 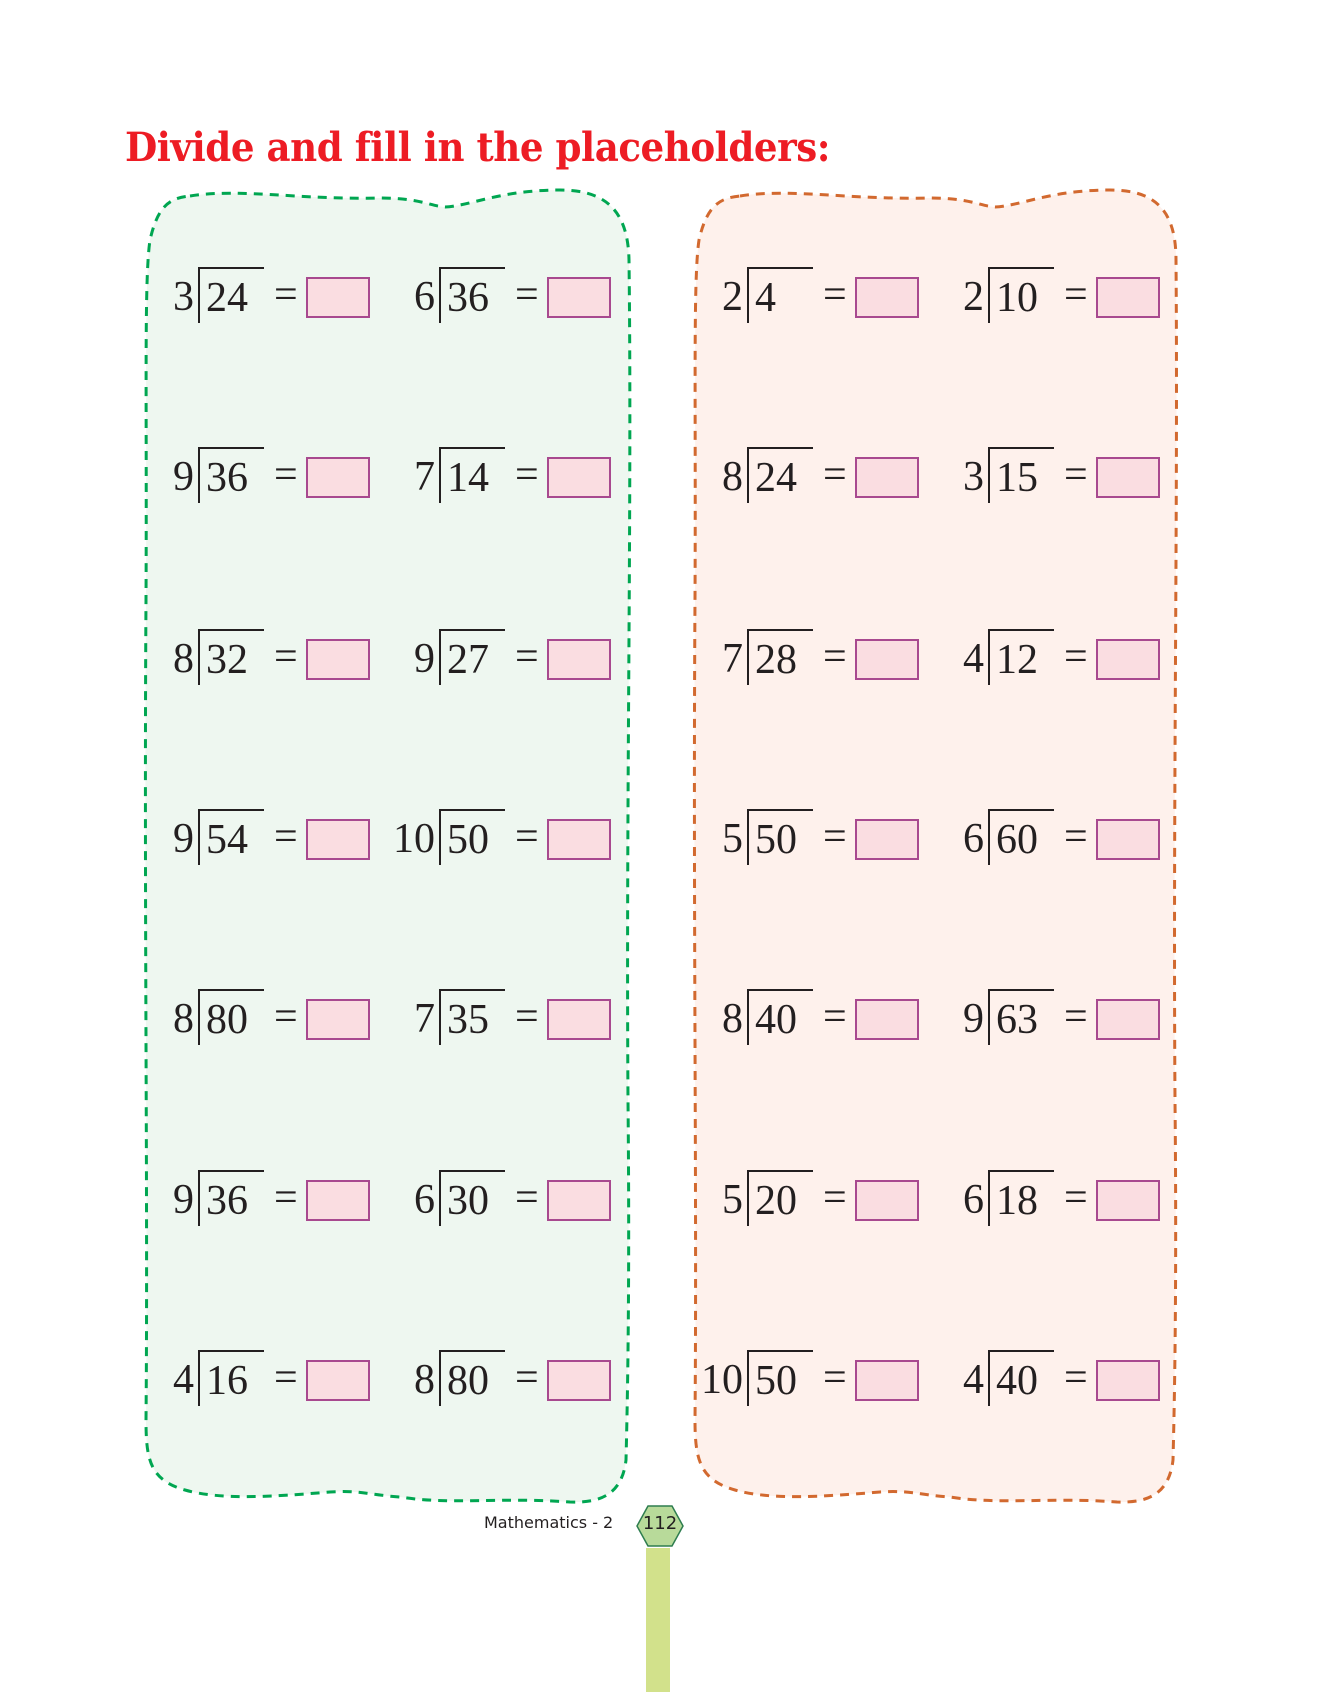 What do you see at coordinates (424, 477) in the screenshot?
I see `divisor: 7` at bounding box center [424, 477].